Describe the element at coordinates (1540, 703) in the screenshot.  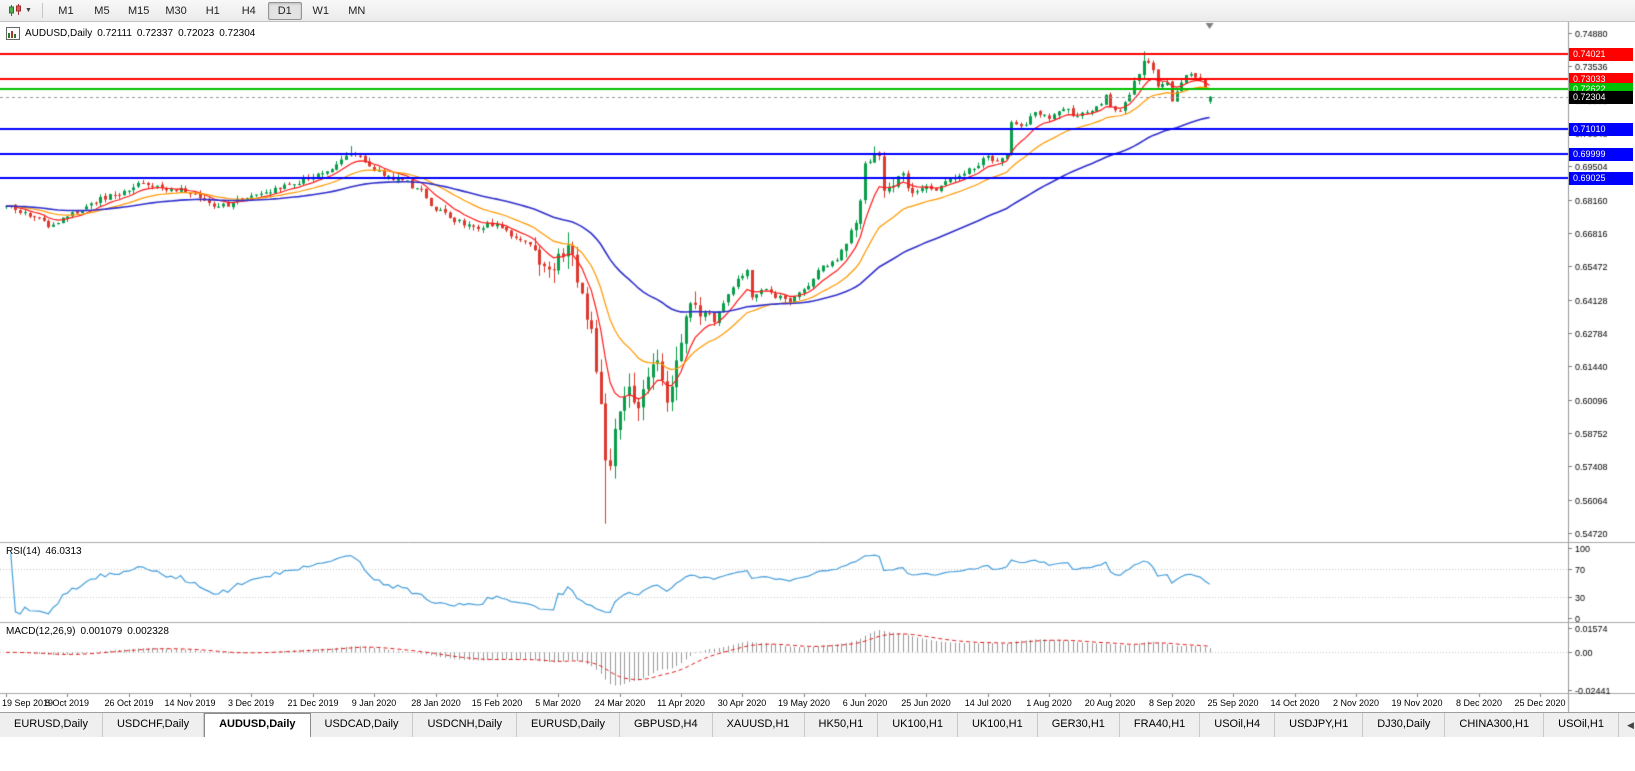
I see `date-axis-label: 25 Dec 2020` at that location.